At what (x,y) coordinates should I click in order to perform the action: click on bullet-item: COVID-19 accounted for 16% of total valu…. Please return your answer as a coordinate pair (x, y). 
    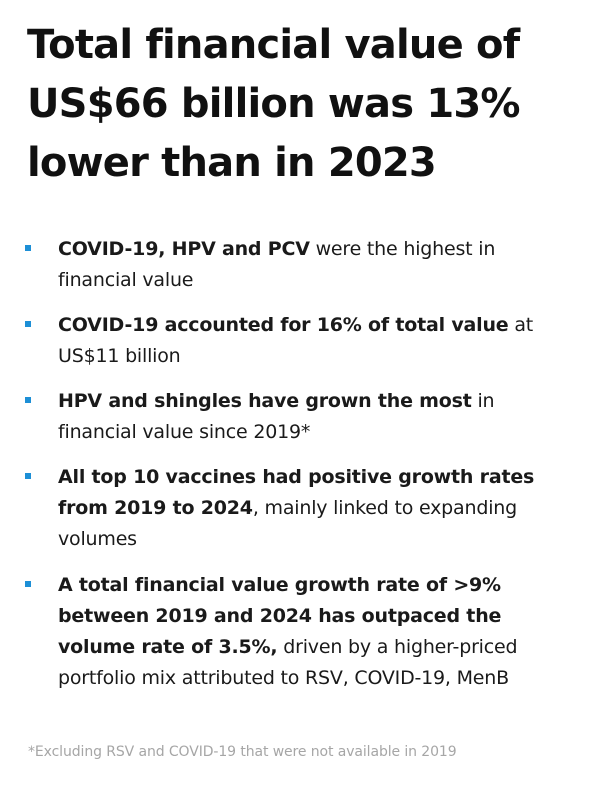
    Looking at the image, I should click on (297, 341).